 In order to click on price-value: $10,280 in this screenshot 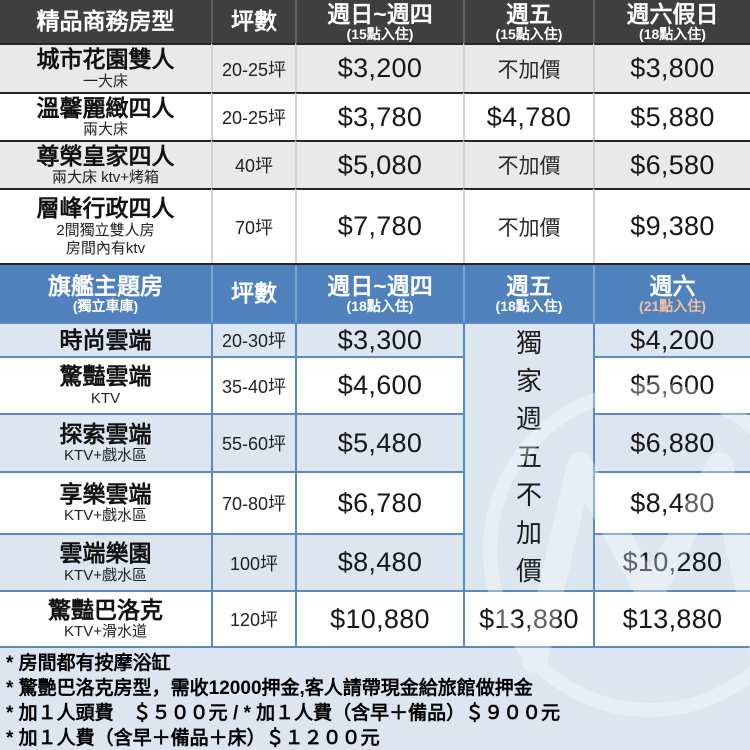, I will do `click(672, 562)`.